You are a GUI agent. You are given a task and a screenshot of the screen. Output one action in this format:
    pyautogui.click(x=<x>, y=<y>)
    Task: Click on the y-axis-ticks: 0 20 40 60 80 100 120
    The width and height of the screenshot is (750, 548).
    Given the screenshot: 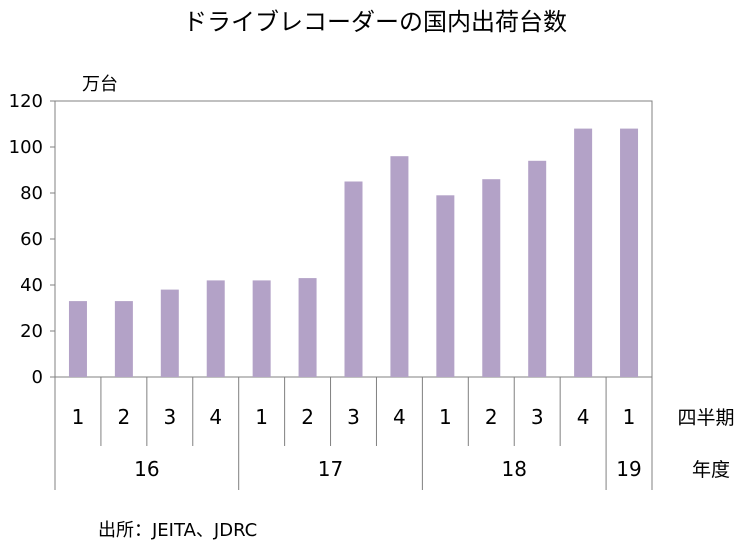 What is the action you would take?
    pyautogui.click(x=32, y=239)
    